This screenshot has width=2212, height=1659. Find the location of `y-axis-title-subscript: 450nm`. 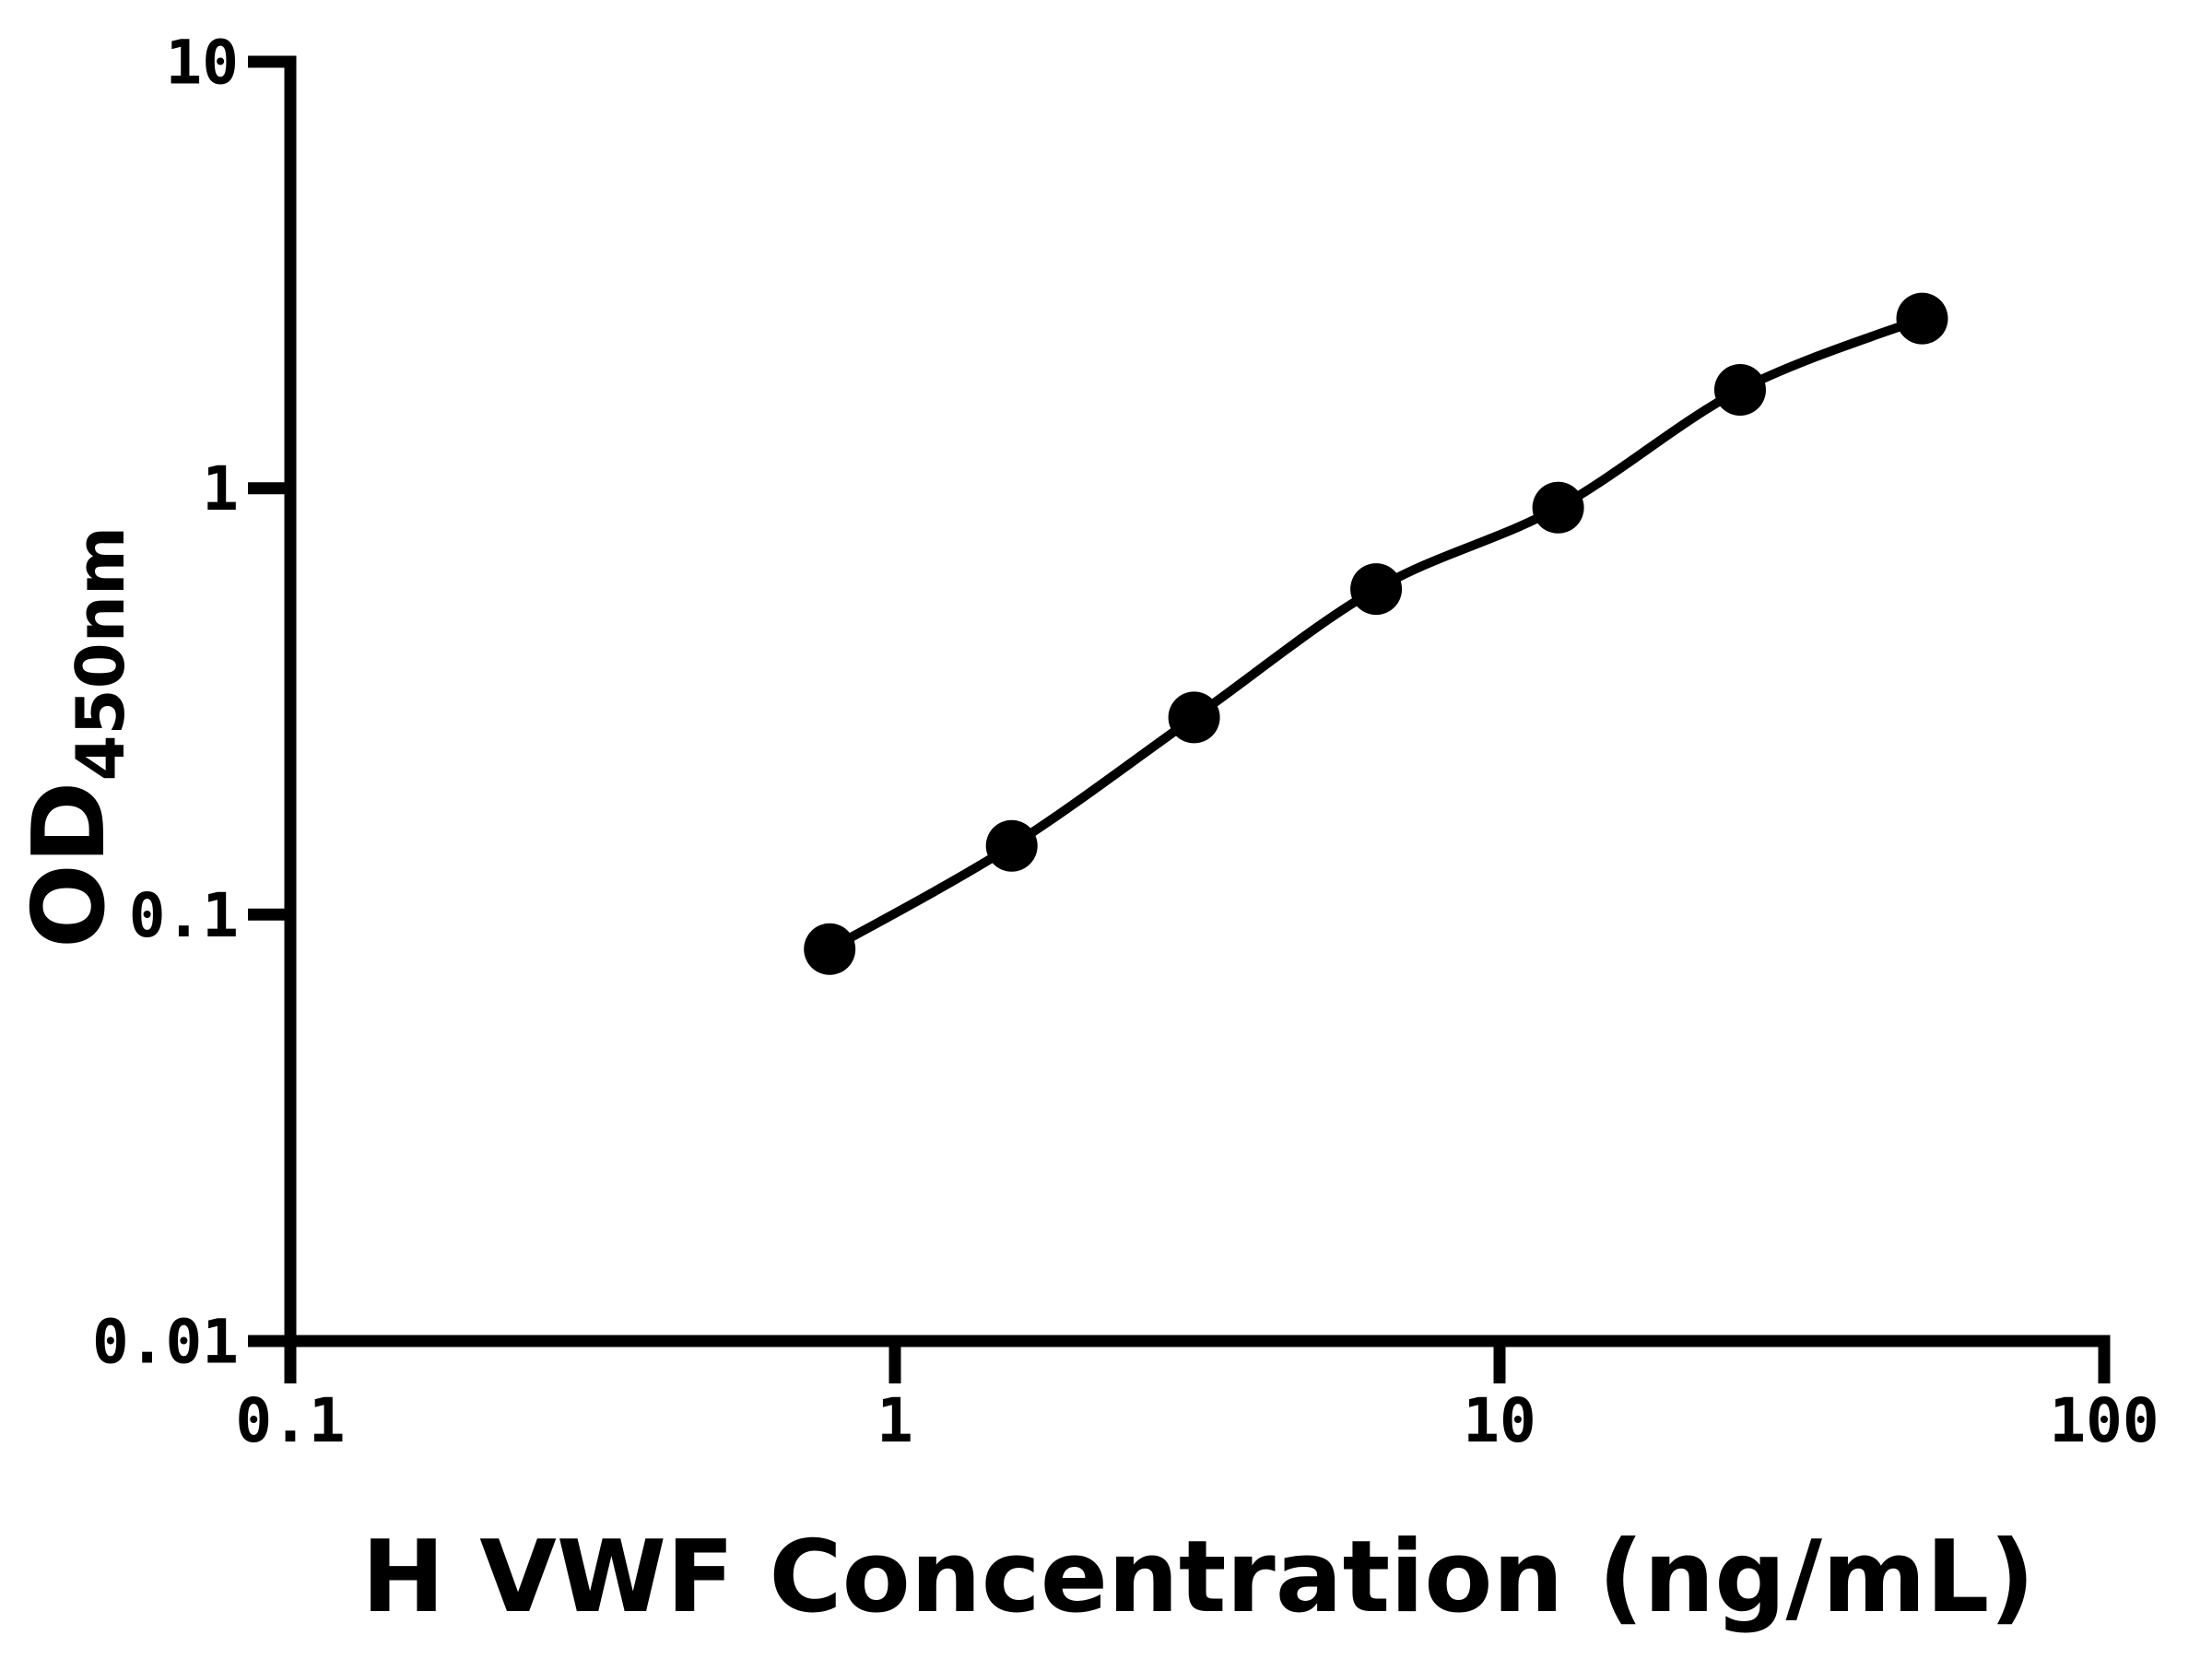

y-axis-title-subscript: 450nm is located at coordinates (100, 654).